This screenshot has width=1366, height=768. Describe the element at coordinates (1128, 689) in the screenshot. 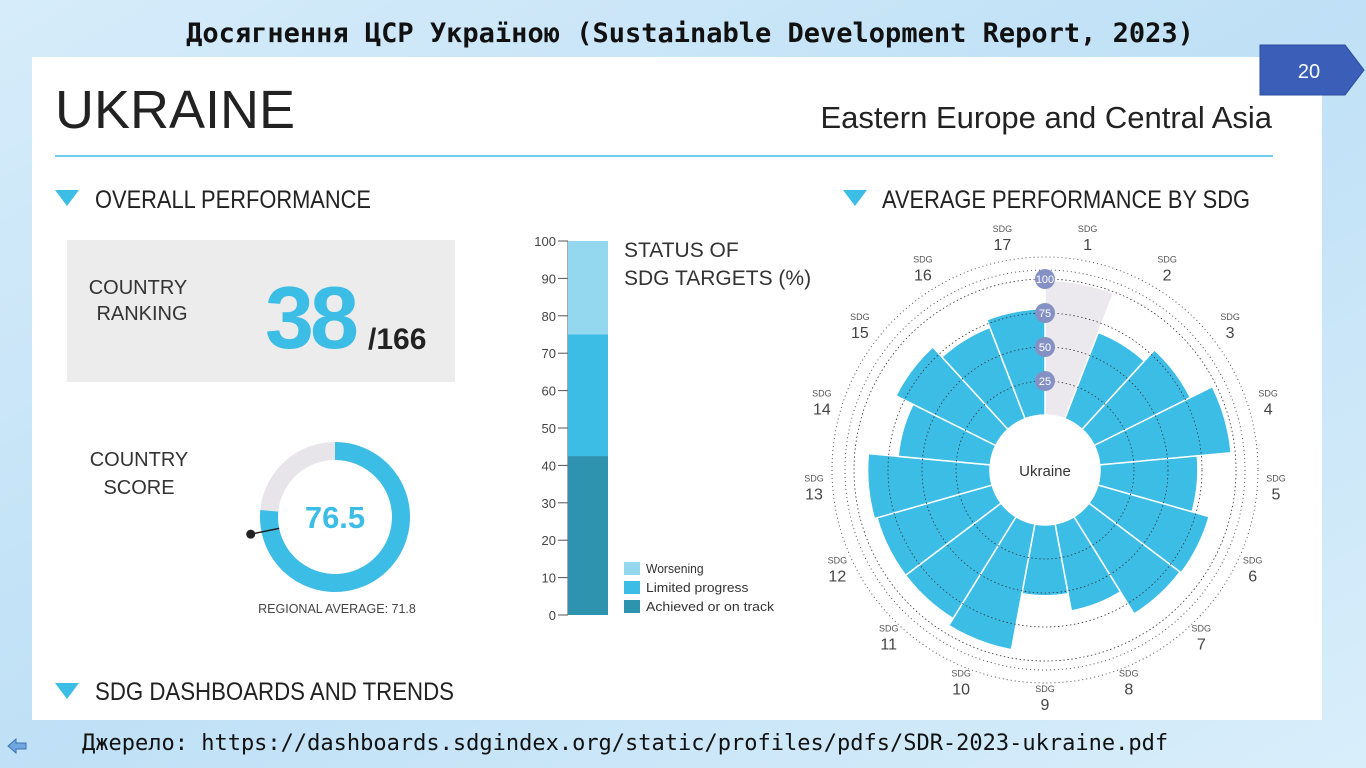

I see `category-label: 8` at that location.